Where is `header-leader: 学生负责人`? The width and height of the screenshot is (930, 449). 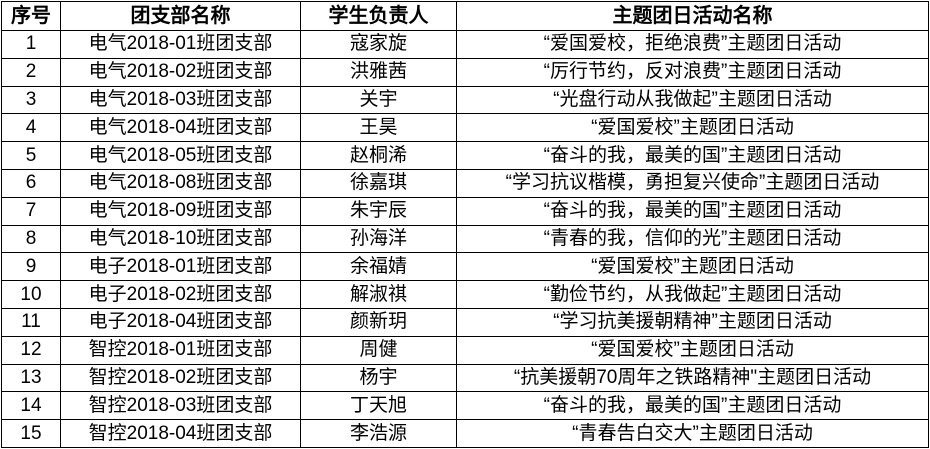 header-leader: 学生负责人 is located at coordinates (378, 16).